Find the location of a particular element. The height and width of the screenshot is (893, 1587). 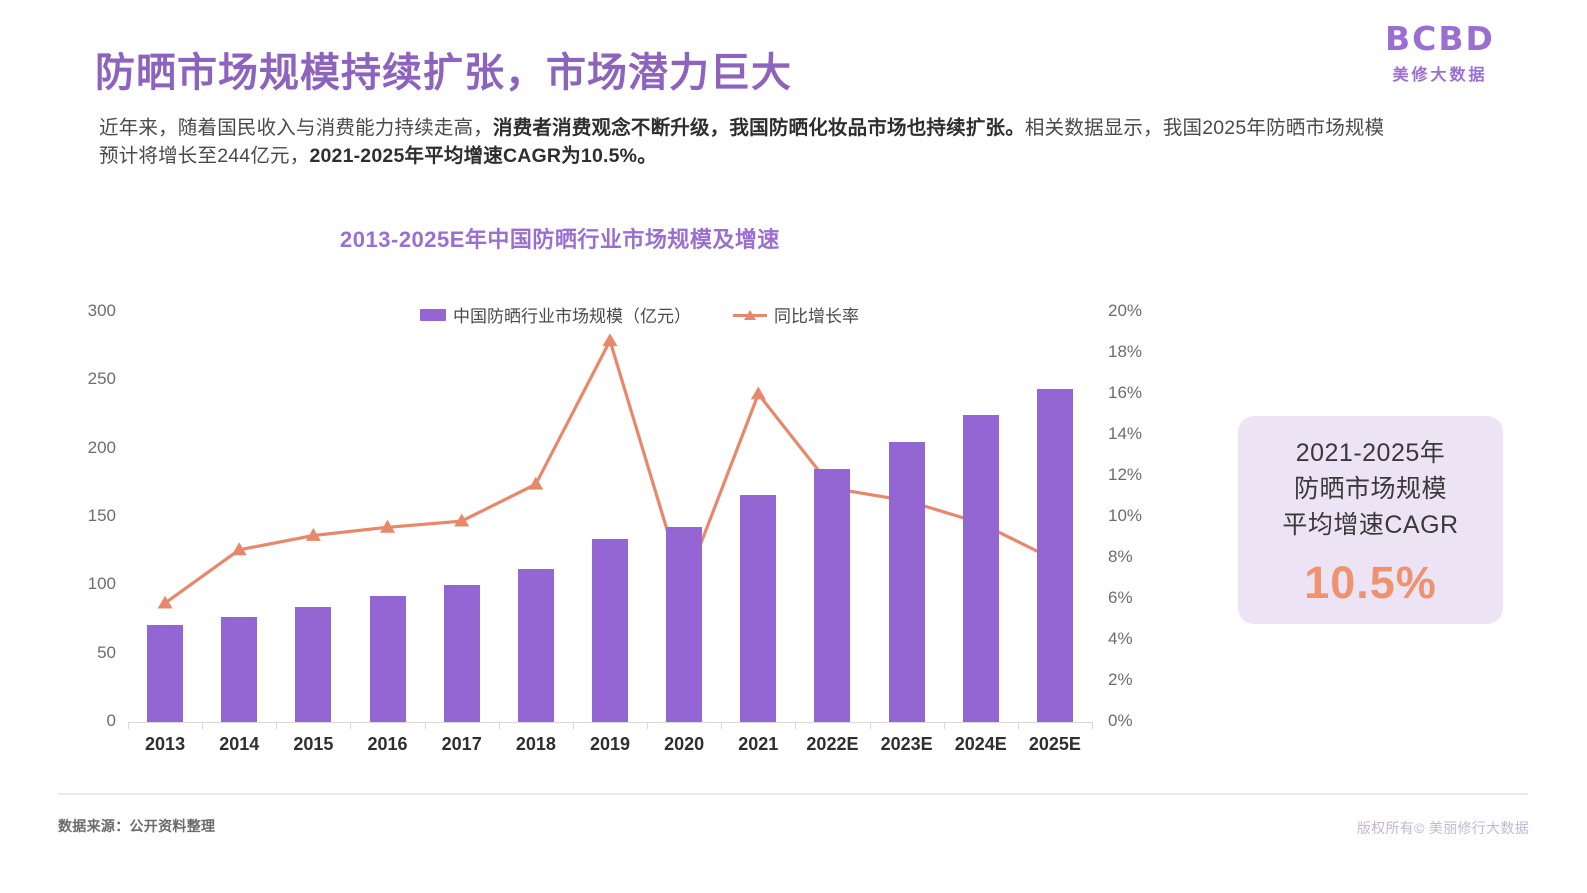

left-axis-tick: 300 is located at coordinates (101, 310).